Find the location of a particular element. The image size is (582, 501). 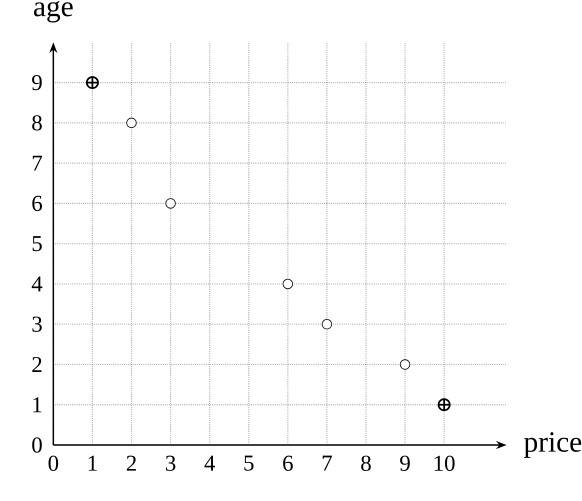

y-tick-label: 5 is located at coordinates (37, 244).